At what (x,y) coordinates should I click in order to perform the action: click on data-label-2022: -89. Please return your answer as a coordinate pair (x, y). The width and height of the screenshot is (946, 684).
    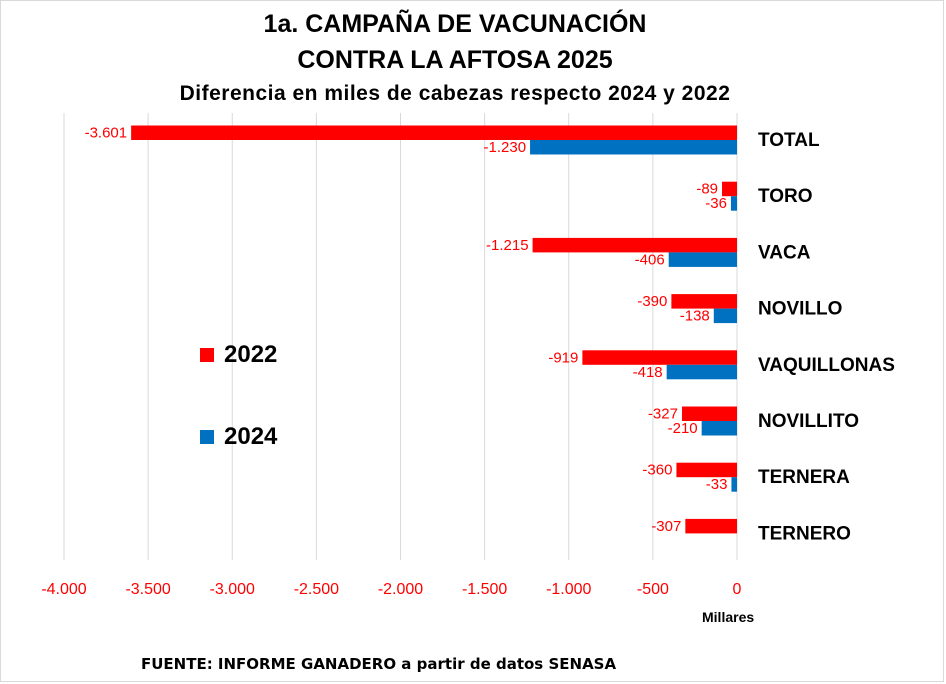
    Looking at the image, I should click on (707, 189).